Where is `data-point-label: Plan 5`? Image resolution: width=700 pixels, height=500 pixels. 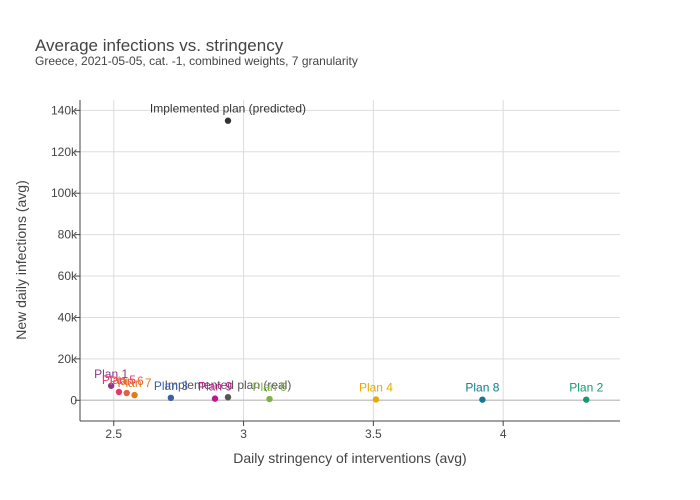
data-point-label: Plan 5 is located at coordinates (119, 380).